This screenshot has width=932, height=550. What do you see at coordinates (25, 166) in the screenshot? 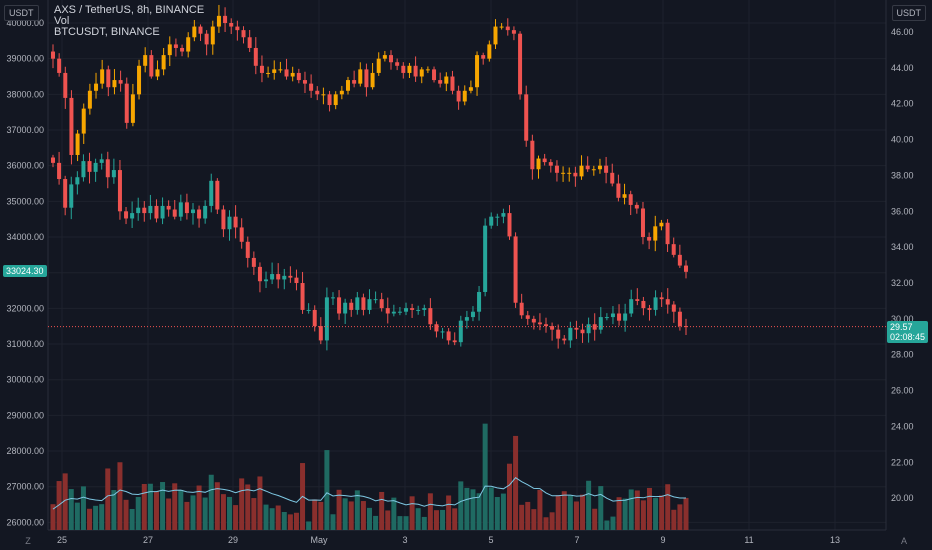
I see `left-axis-tick: 36000.00` at bounding box center [25, 166].